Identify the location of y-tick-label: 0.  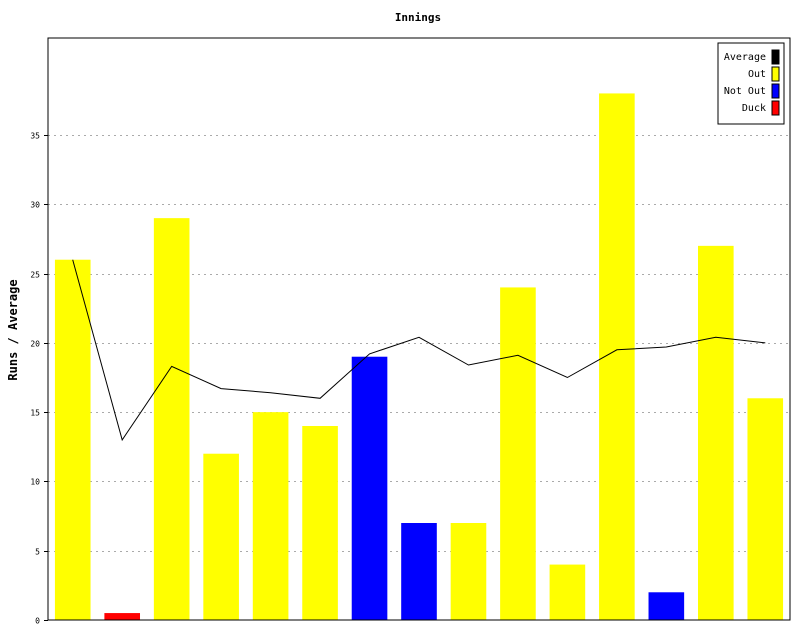
(37, 621).